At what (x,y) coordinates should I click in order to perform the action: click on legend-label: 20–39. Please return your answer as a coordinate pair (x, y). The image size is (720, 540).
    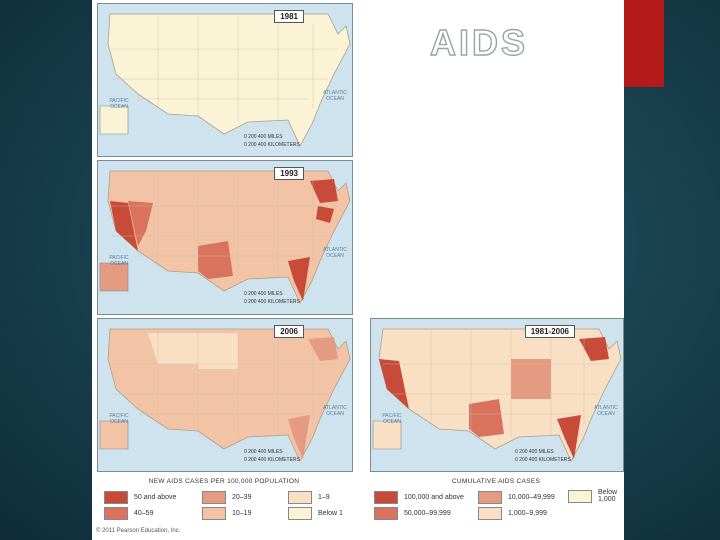
    Looking at the image, I should click on (242, 497).